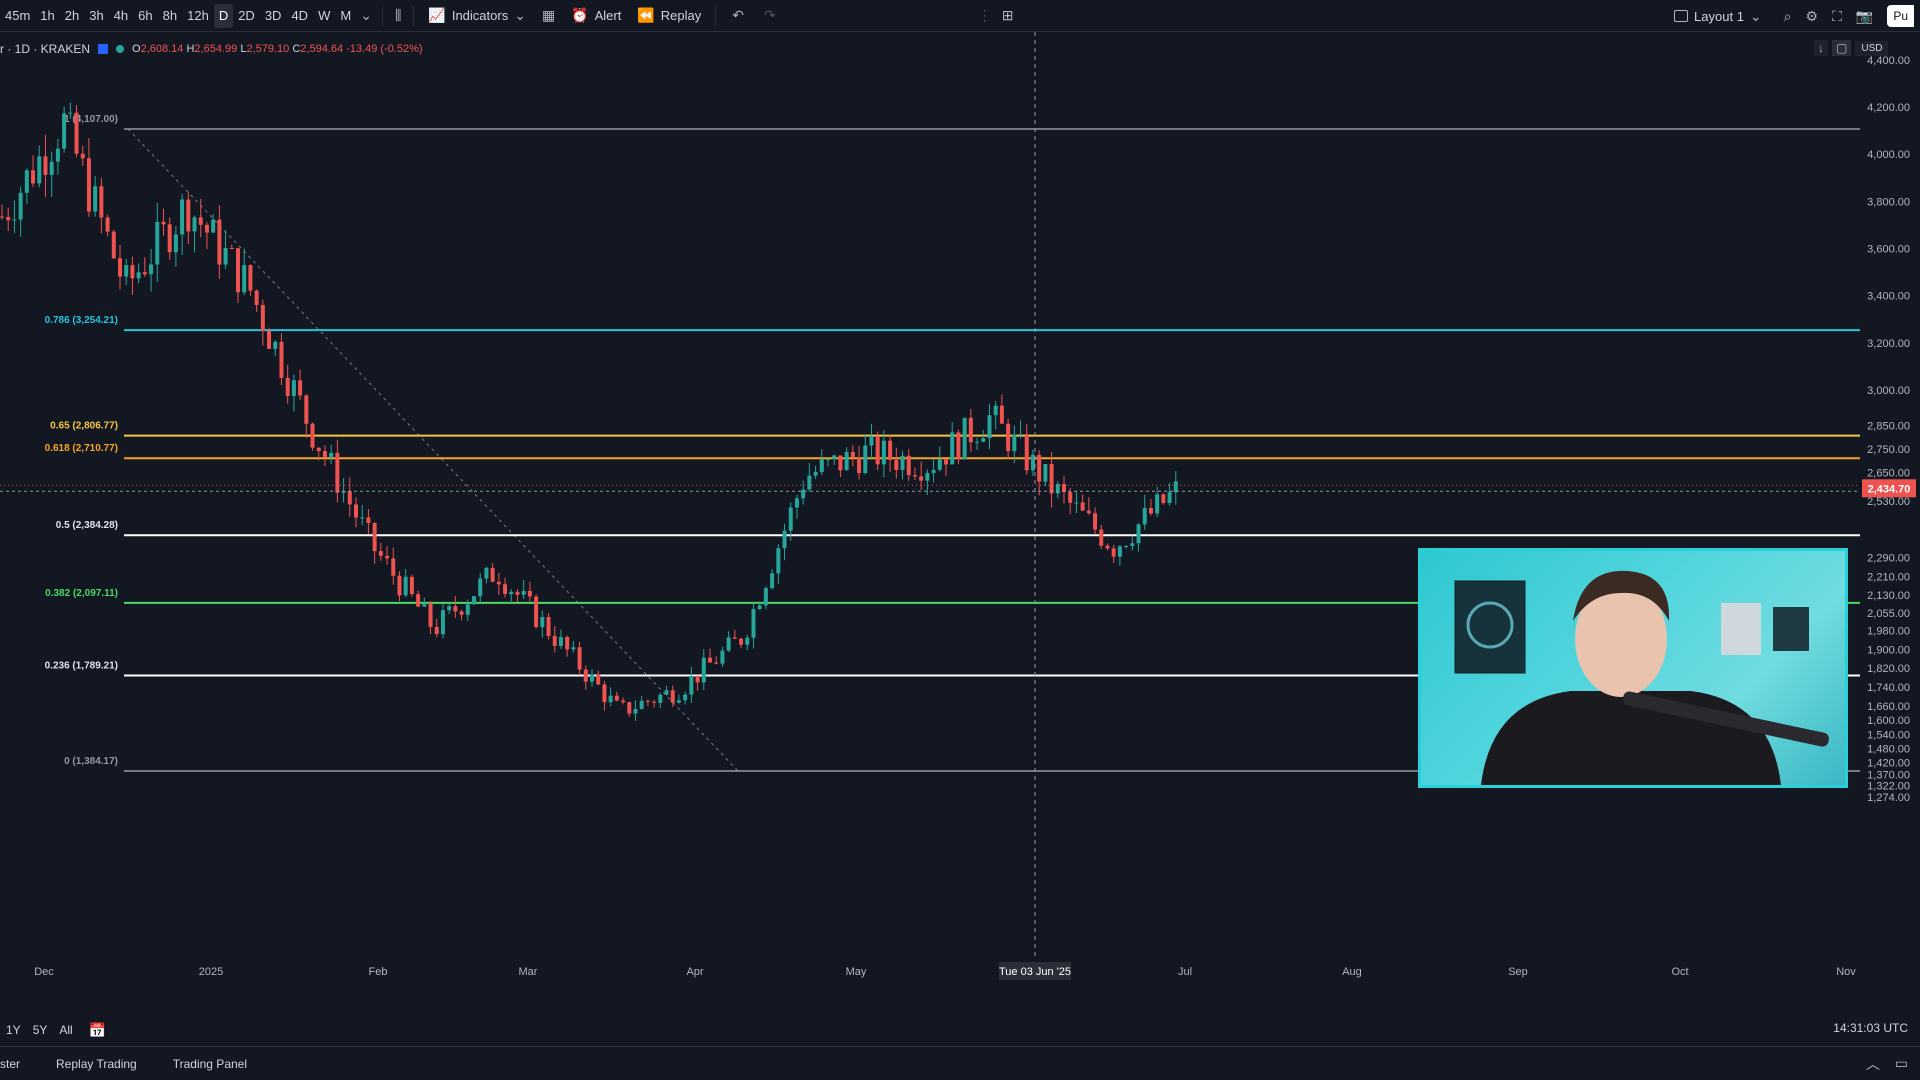  I want to click on fib-level-label: 0.618 (2,710.77), so click(81, 448).